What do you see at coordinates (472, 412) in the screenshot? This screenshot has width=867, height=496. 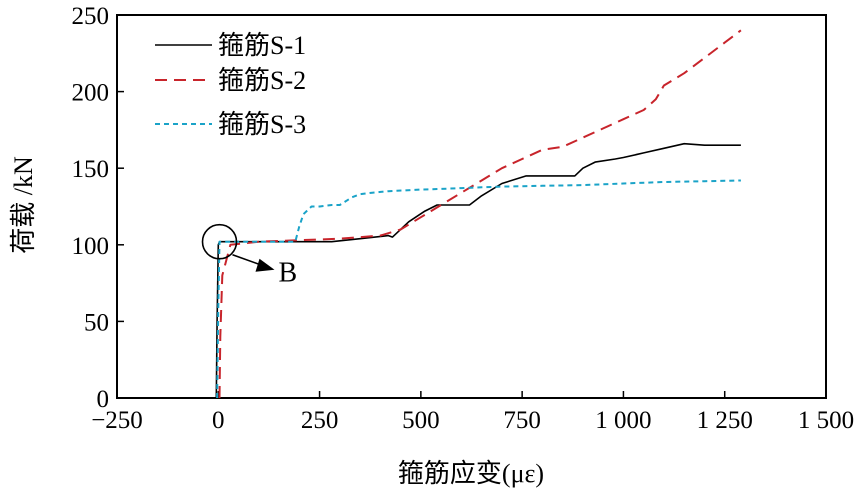 I see `x-axis-ticks: −250 0 250 500 750 1 000 1 250 1 500` at bounding box center [472, 412].